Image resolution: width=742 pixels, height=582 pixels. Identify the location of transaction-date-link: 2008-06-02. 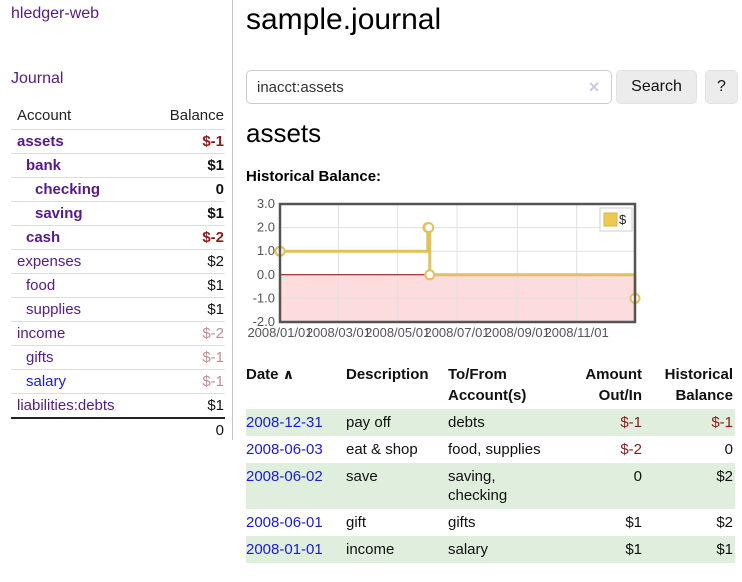
(284, 476).